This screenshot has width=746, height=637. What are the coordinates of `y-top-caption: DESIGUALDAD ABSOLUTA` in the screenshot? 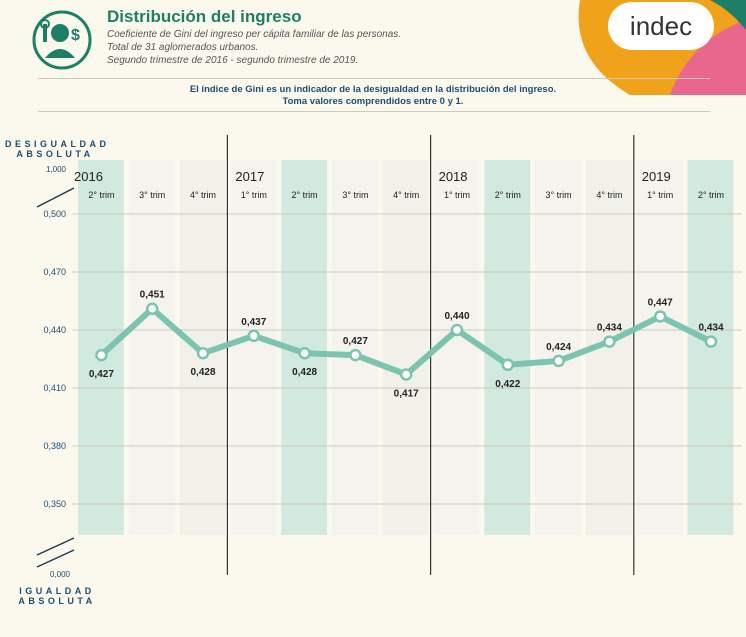 It's located at (57, 149).